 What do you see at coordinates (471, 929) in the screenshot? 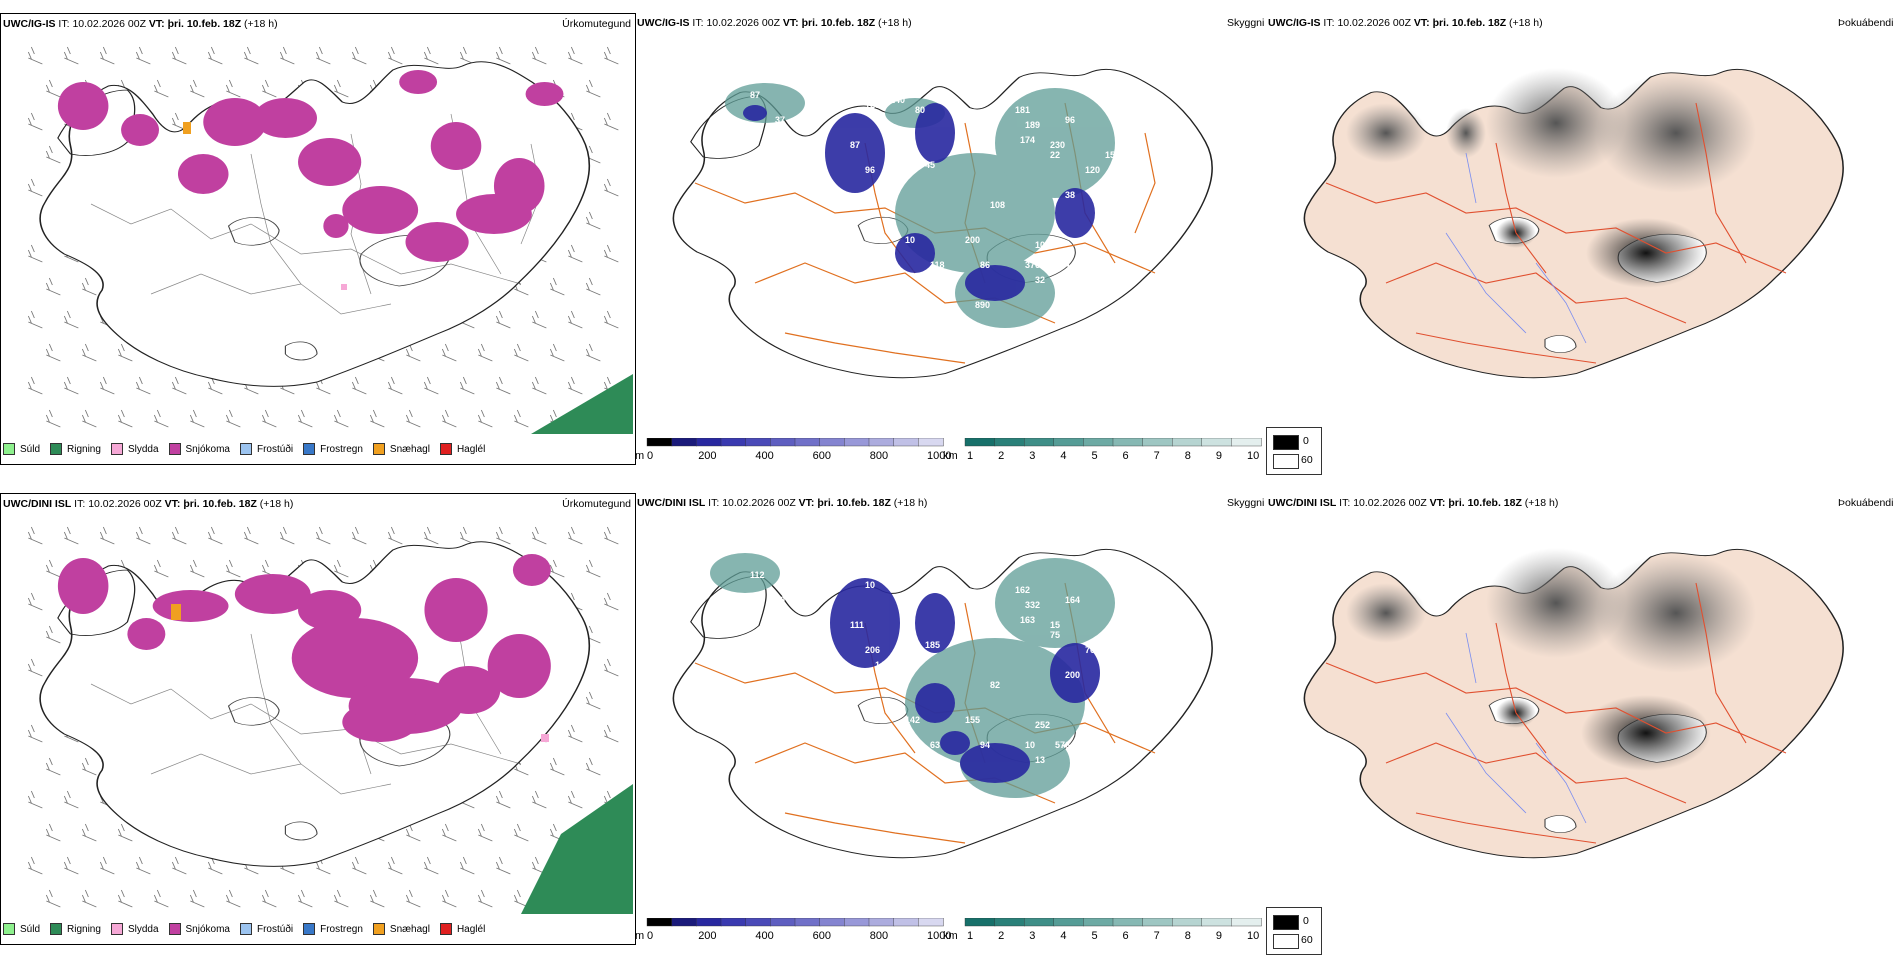
I see `legend-label: Haglél` at bounding box center [471, 929].